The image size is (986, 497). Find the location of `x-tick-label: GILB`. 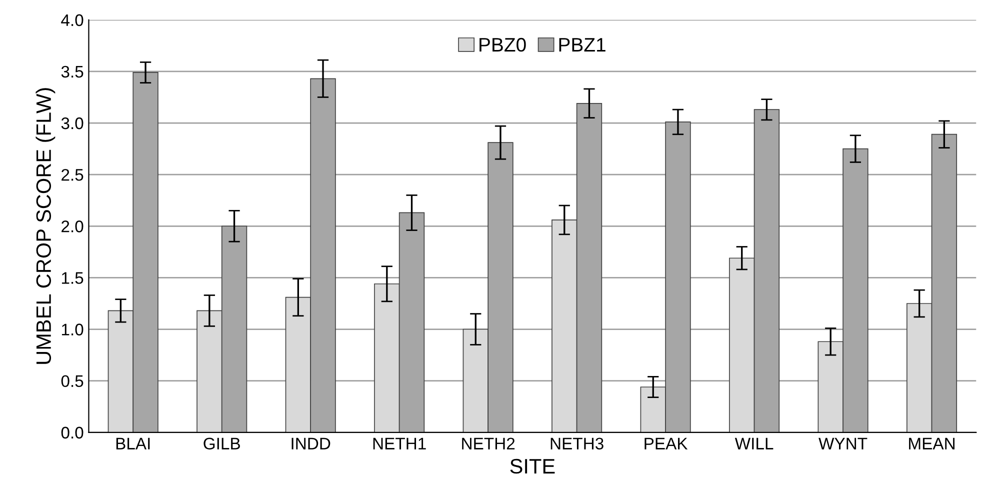

x-tick-label: GILB is located at coordinates (222, 444).